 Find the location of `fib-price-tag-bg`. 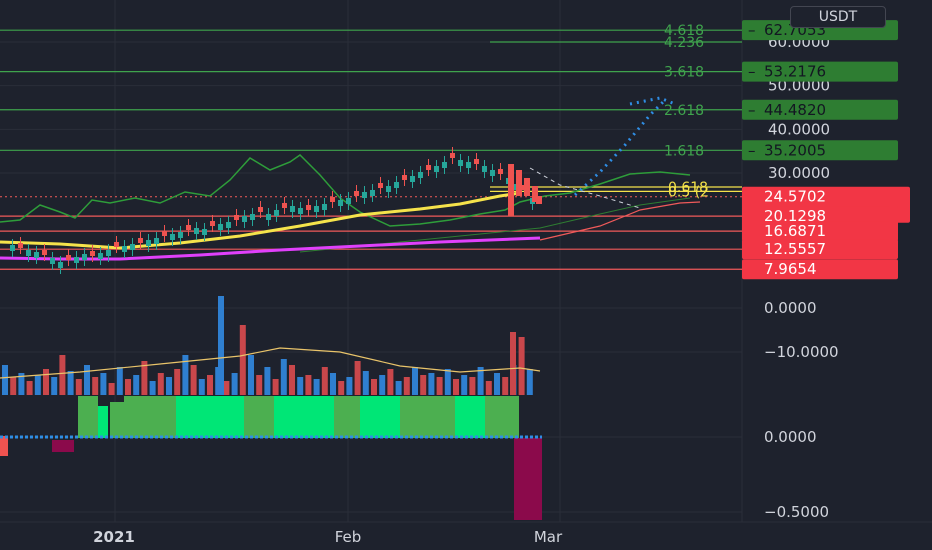

fib-price-tag-bg is located at coordinates (820, 150).